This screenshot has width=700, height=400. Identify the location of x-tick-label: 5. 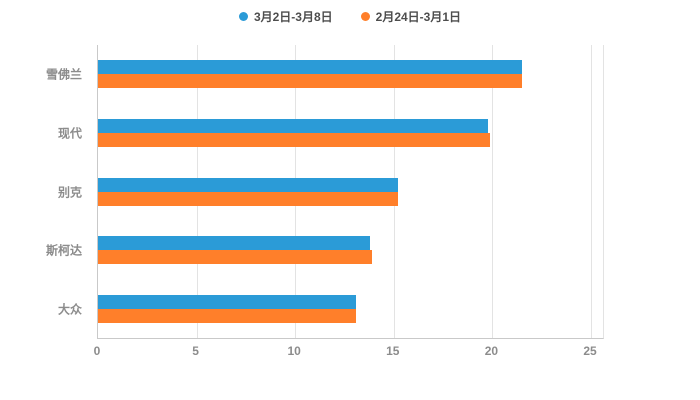
(195, 351).